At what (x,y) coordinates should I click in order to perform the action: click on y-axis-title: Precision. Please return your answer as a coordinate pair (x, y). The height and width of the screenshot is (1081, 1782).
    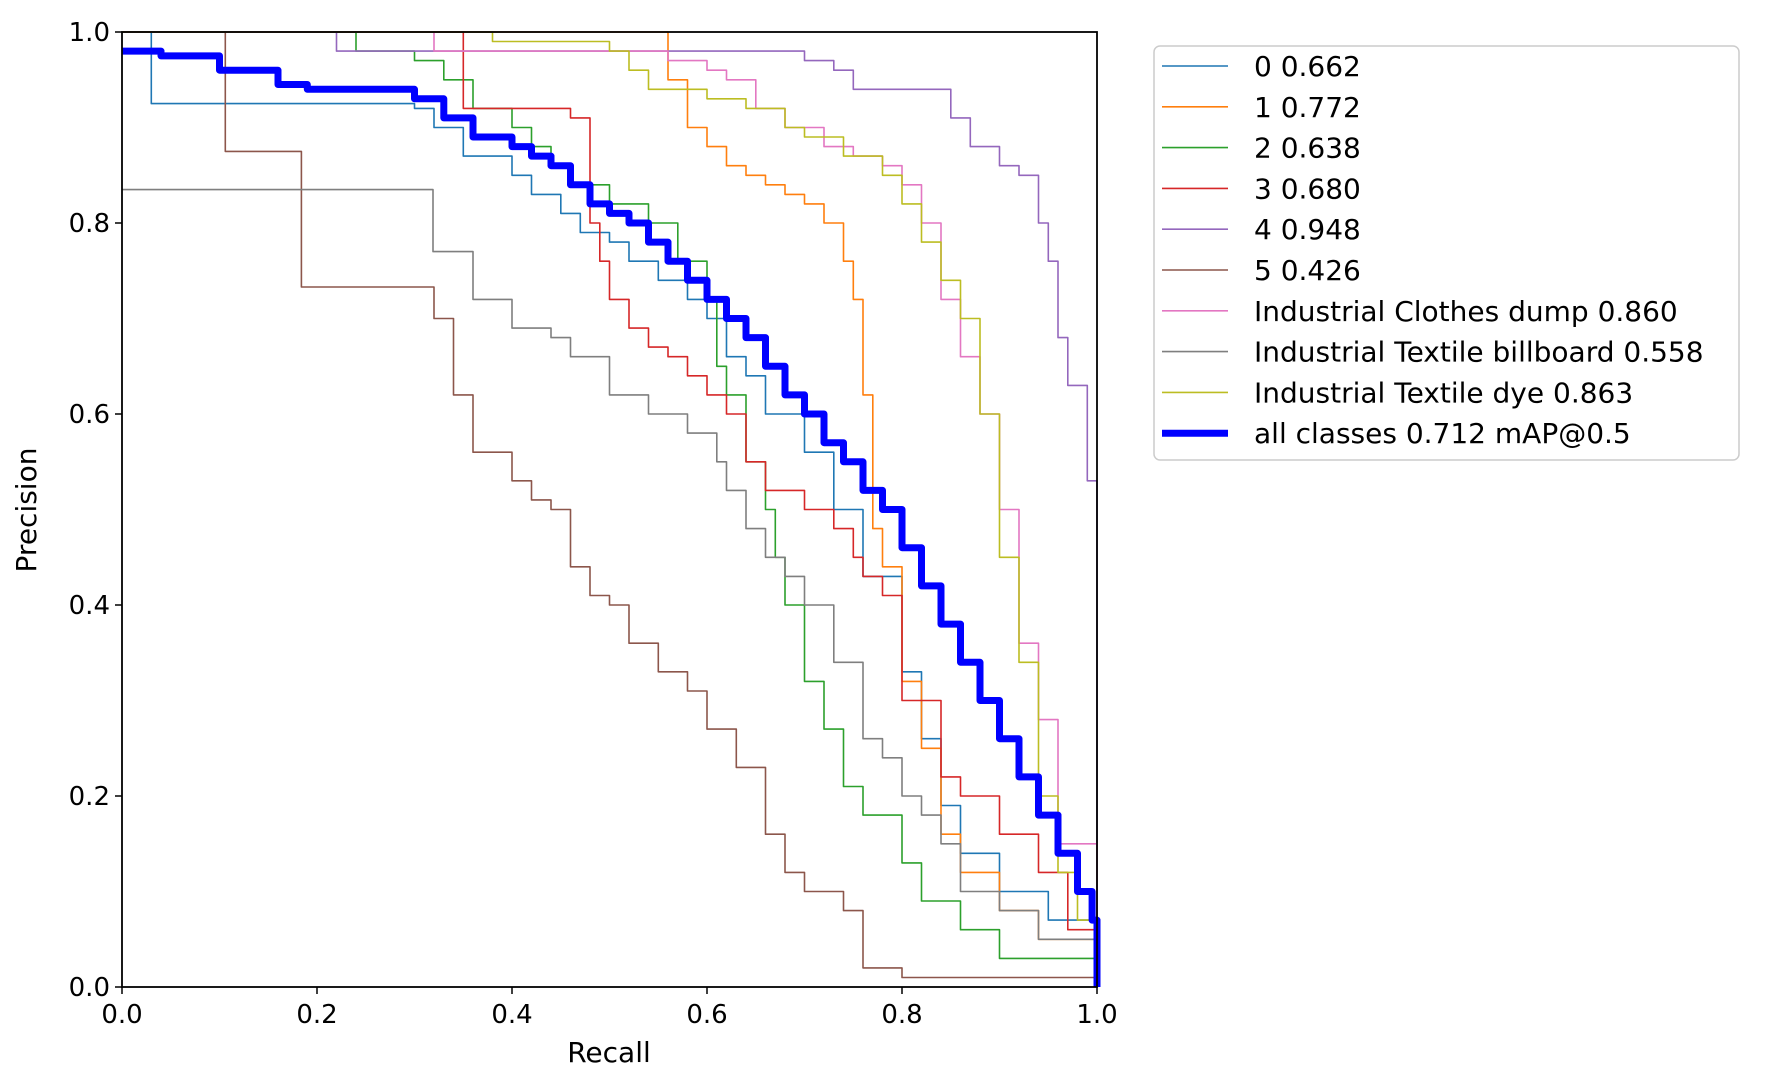
    Looking at the image, I should click on (26, 510).